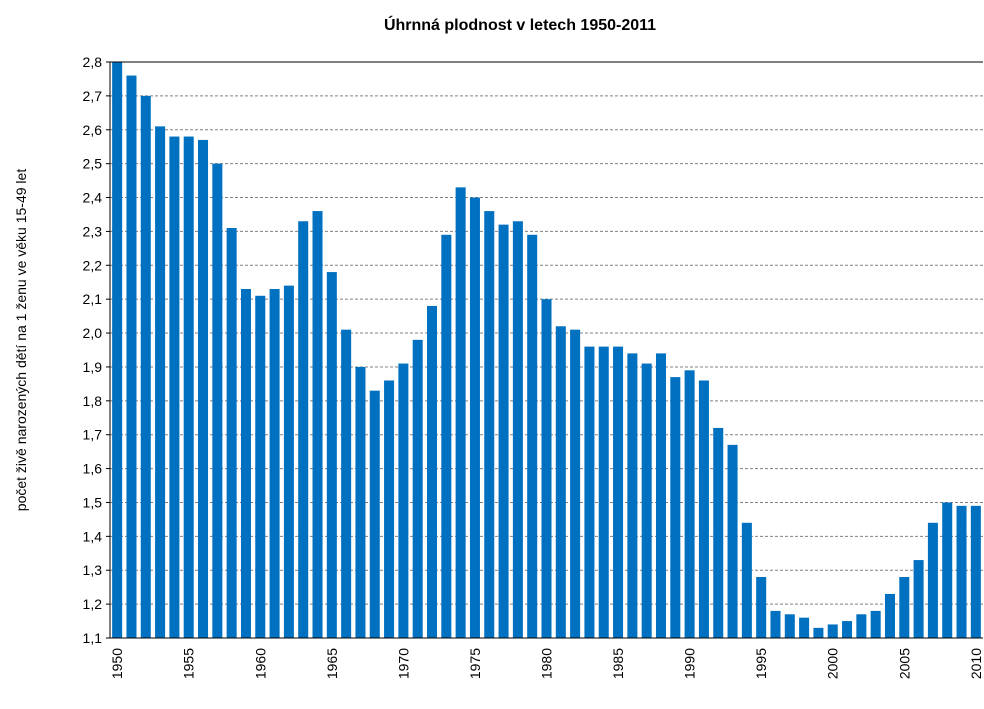 The width and height of the screenshot is (984, 709). Describe the element at coordinates (520, 24) in the screenshot. I see `chart-title: Úhrnná plodnost v letech 1950-2011` at that location.